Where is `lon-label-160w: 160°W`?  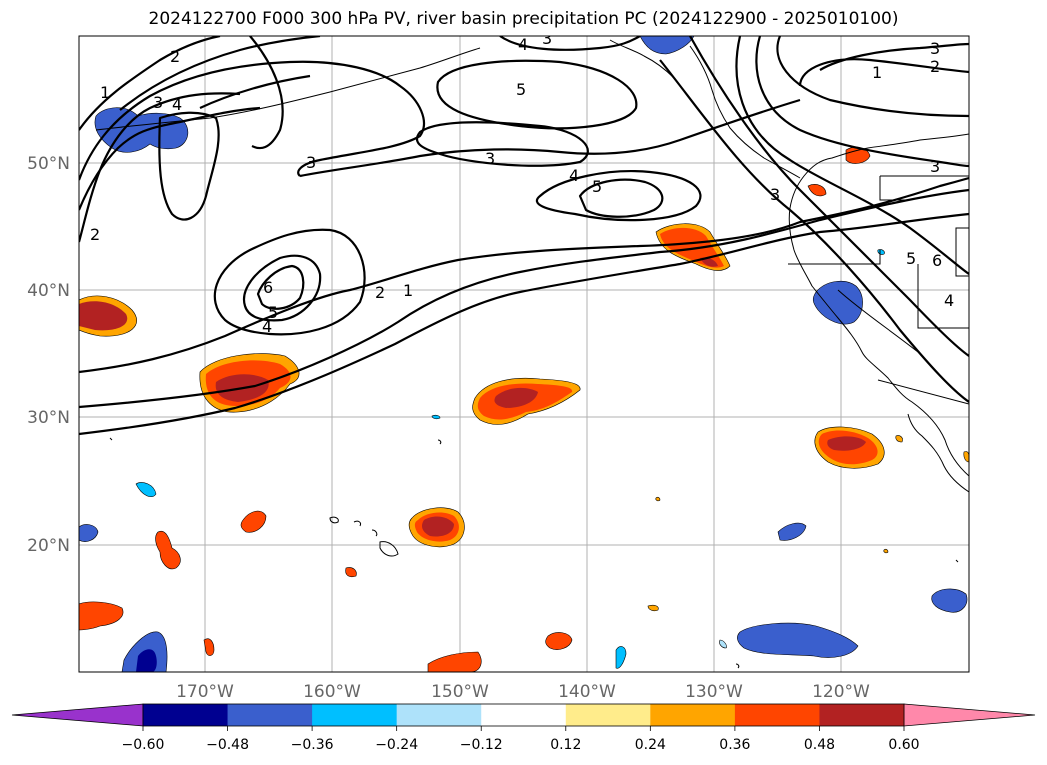
lon-label-160w: 160°W is located at coordinates (332, 692).